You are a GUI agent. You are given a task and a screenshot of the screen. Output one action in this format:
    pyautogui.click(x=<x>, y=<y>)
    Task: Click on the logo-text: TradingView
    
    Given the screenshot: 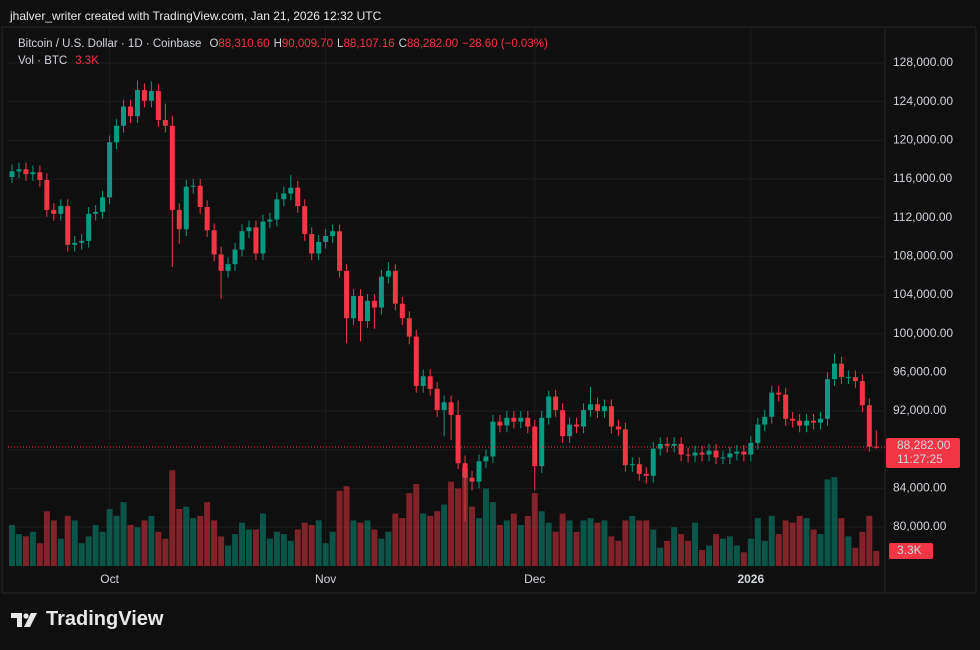 What is the action you would take?
    pyautogui.click(x=105, y=619)
    